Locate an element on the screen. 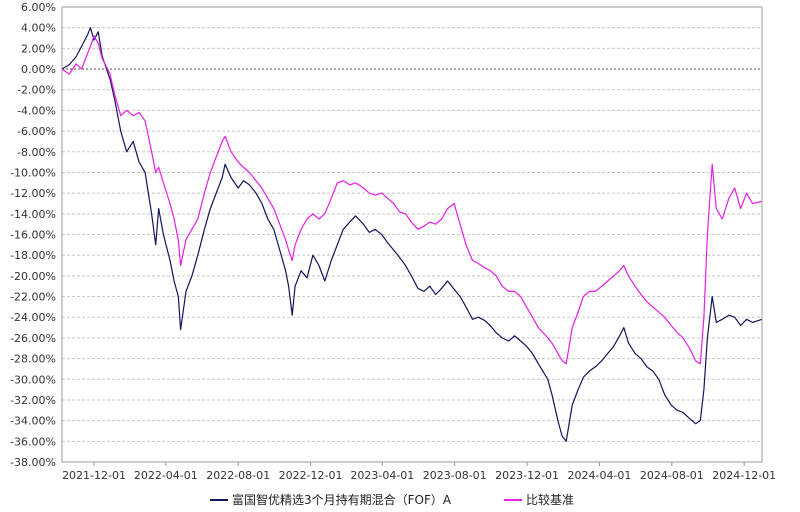 The width and height of the screenshot is (800, 512). x-tick-label: 2024-04-01 is located at coordinates (599, 475).